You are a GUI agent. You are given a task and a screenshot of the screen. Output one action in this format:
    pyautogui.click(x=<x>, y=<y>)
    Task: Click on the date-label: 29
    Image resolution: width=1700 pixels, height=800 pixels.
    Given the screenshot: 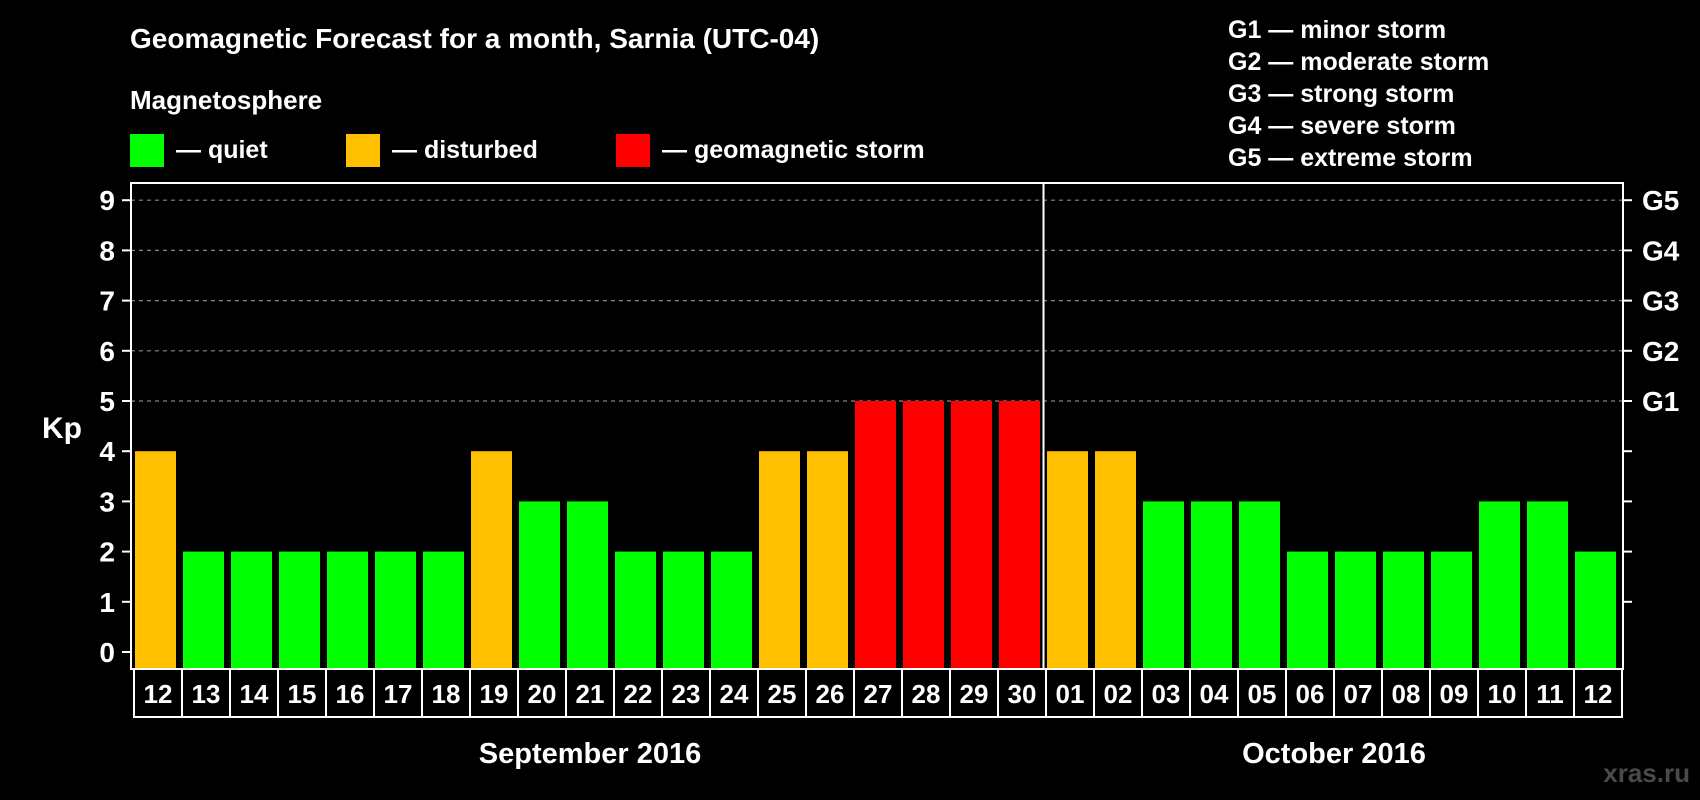 What is the action you would take?
    pyautogui.click(x=974, y=694)
    